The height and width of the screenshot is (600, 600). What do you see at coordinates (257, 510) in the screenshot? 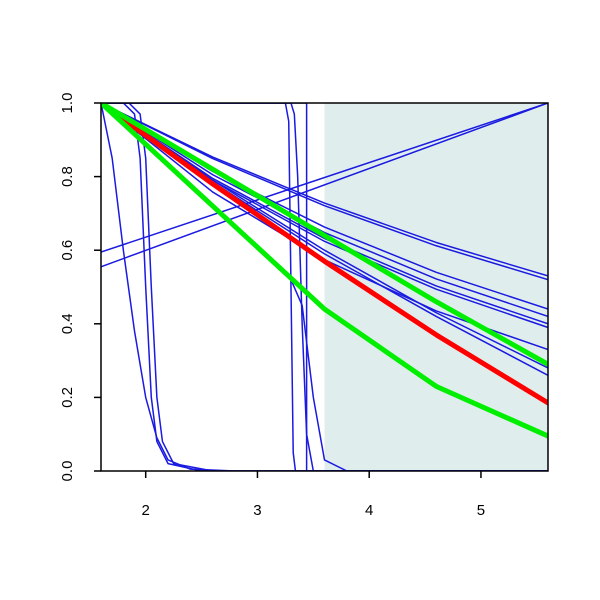
I see `x-tick-label: 3` at bounding box center [257, 510].